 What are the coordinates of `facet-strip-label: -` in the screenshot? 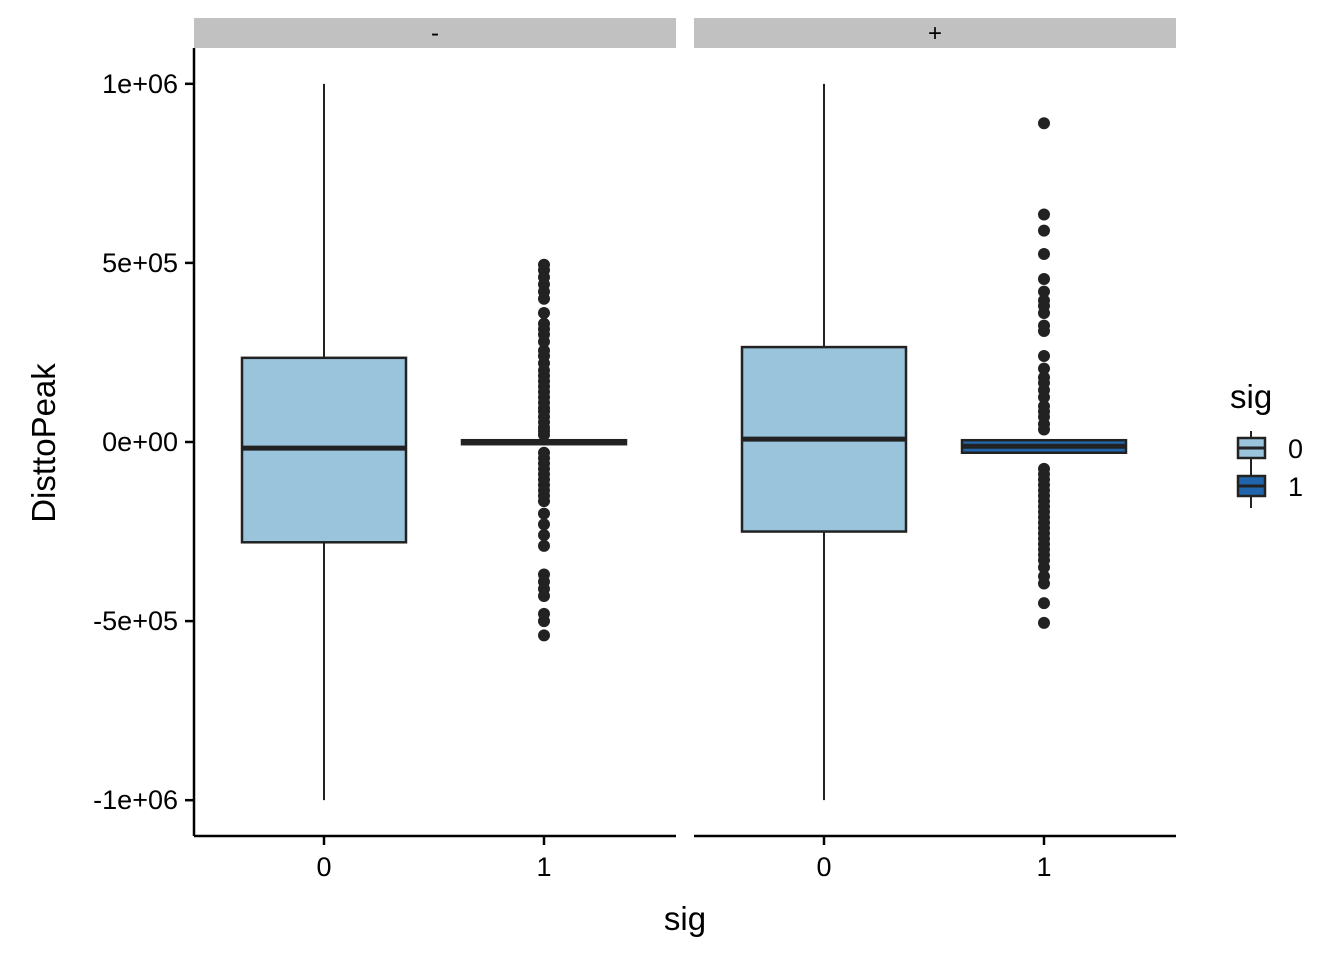 It's located at (435, 33).